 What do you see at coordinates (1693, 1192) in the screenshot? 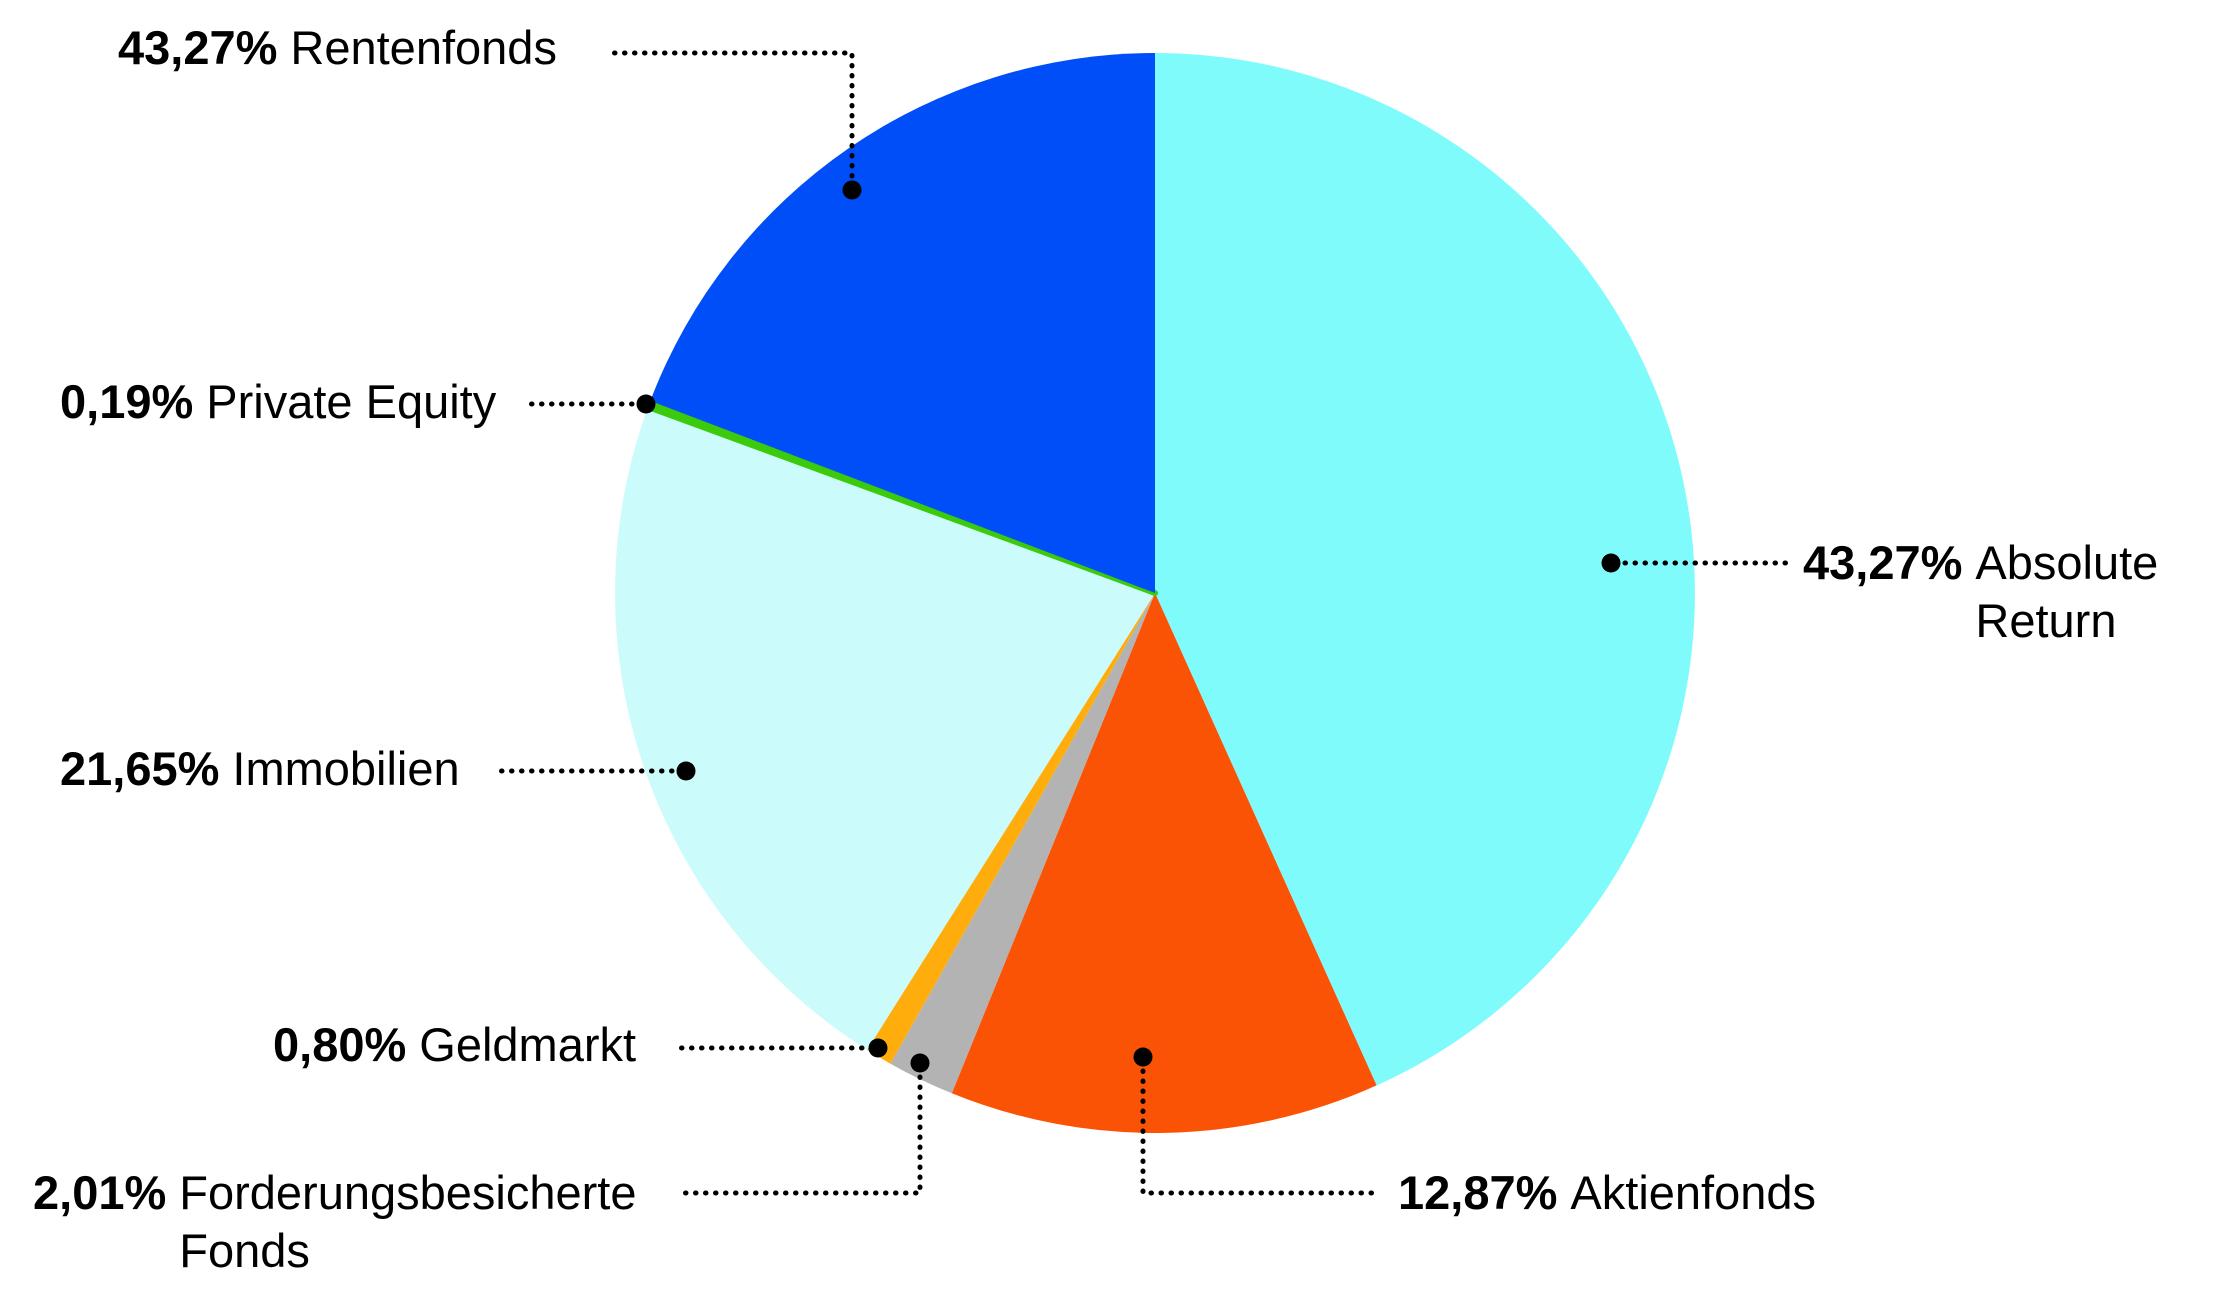
I see `label-aktienfonds-name: Aktienfonds` at bounding box center [1693, 1192].